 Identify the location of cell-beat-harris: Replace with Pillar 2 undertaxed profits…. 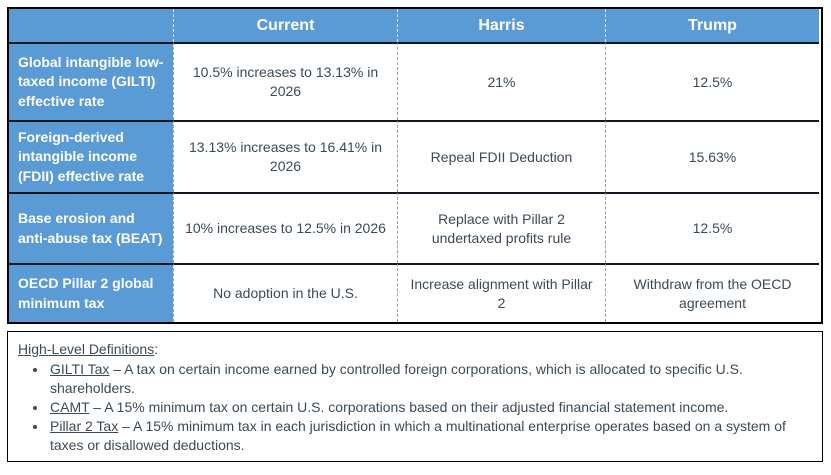
(501, 227).